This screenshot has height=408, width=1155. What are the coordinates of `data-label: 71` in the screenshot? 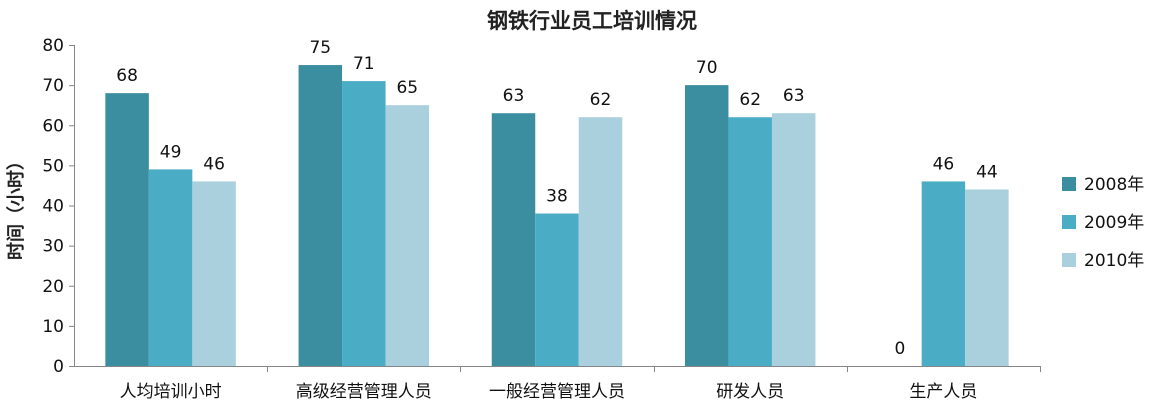 It's located at (364, 64).